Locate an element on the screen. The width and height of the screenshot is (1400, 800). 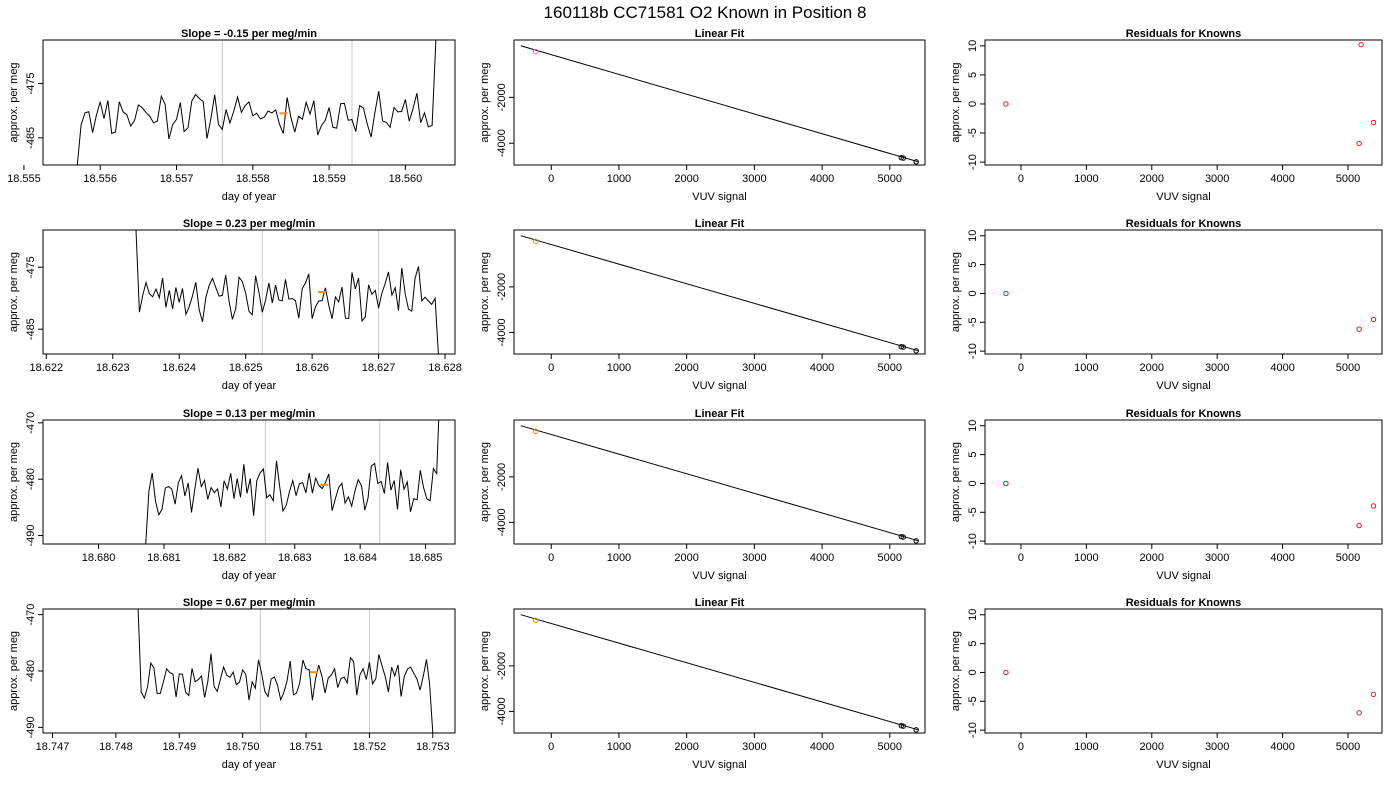
x-tick-label: 18.753 is located at coordinates (433, 747).